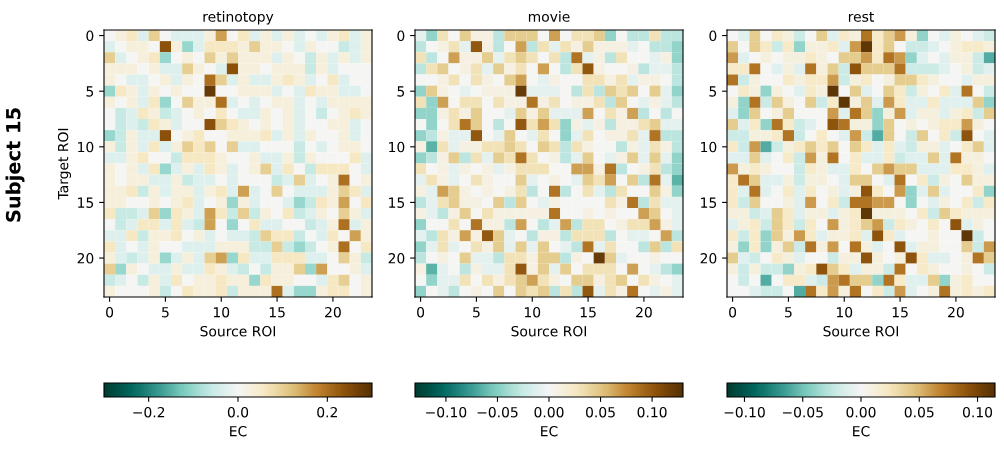  What do you see at coordinates (238, 412) in the screenshot?
I see `color-bar-label: 0.0` at bounding box center [238, 412].